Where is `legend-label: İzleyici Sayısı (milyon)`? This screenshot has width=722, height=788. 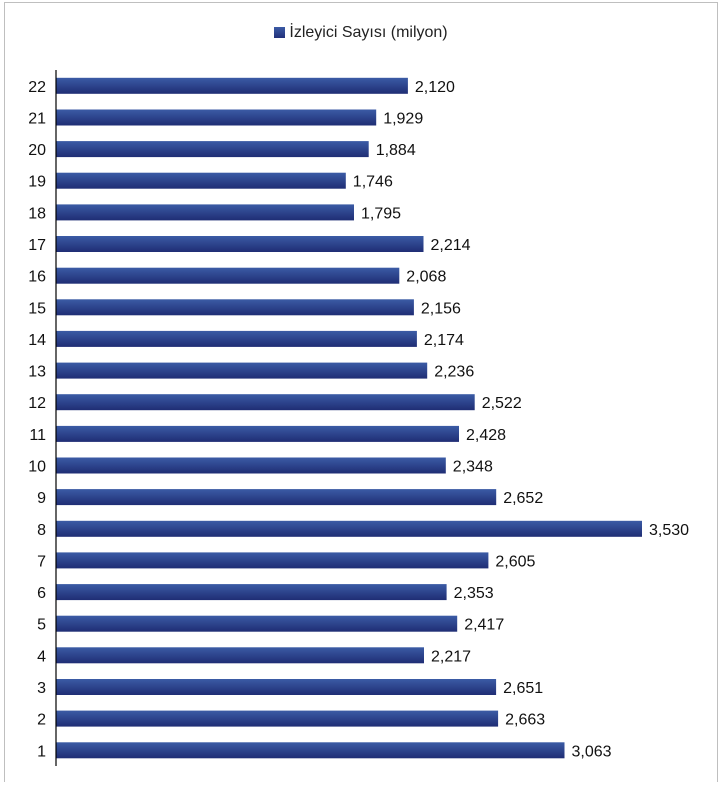
legend-label: İzleyici Sayısı (milyon) is located at coordinates (368, 32).